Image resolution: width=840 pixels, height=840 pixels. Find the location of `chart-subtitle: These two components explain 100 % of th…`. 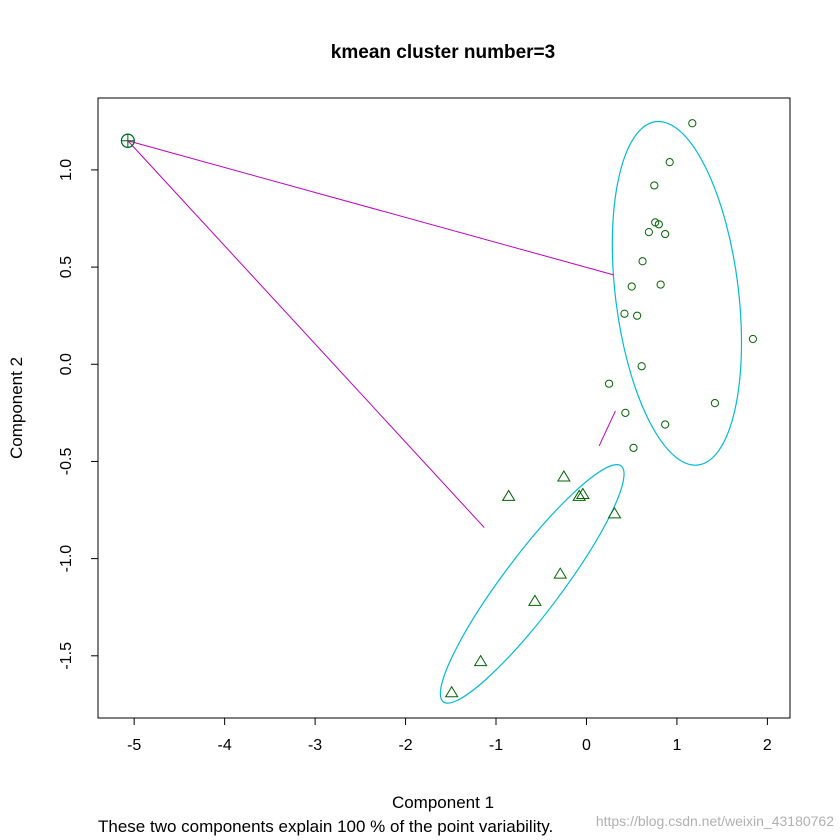

chart-subtitle: These two components explain 100 % of th… is located at coordinates (325, 826).